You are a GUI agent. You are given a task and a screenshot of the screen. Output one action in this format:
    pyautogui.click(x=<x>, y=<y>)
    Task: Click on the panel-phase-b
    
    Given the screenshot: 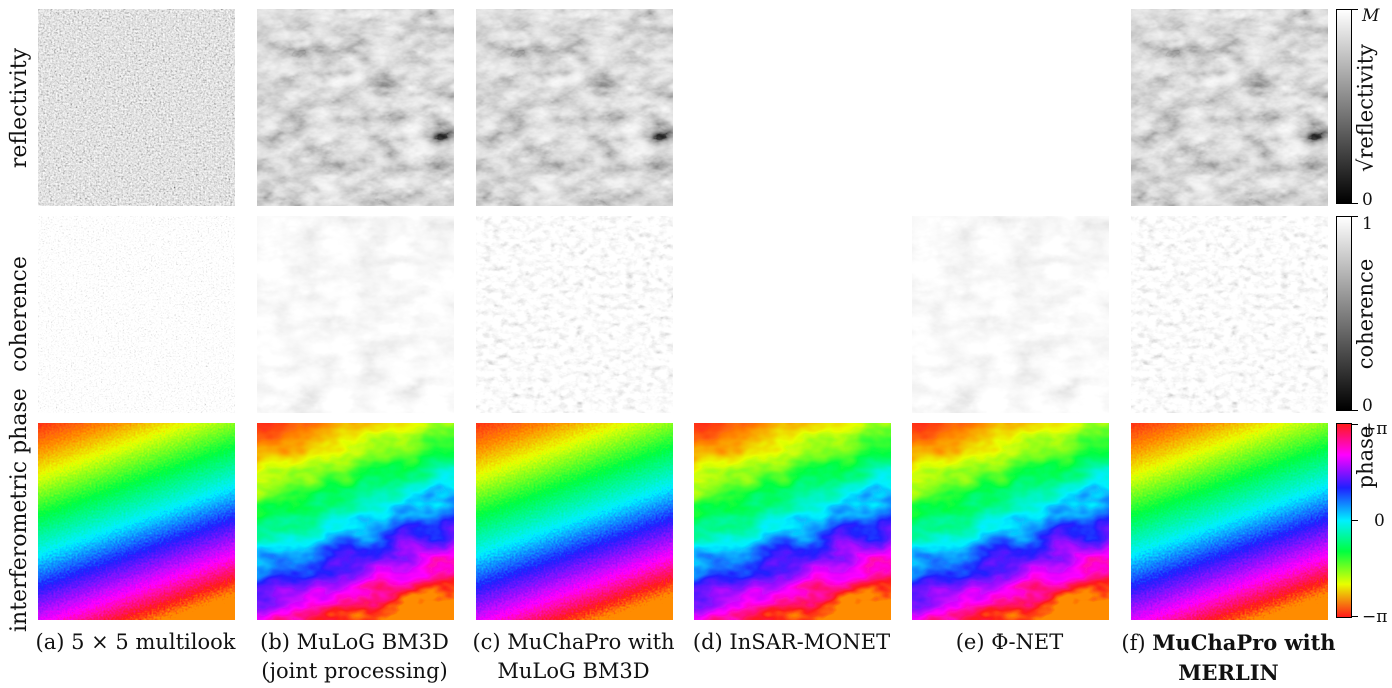 What is the action you would take?
    pyautogui.click(x=355, y=521)
    